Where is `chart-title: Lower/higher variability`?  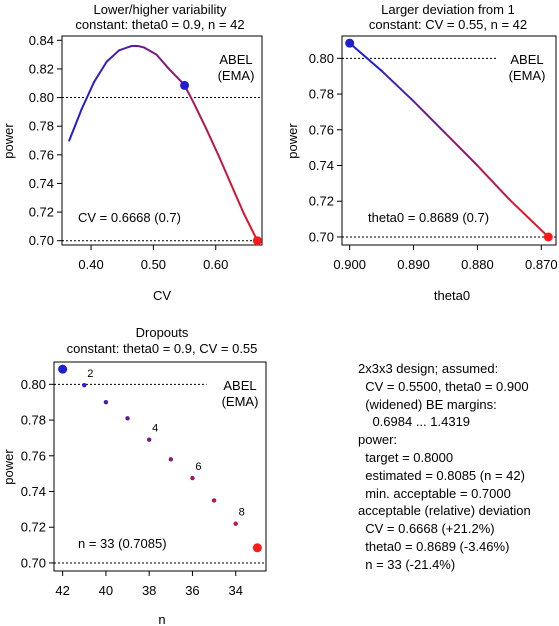
chart-title: Lower/higher variability is located at coordinates (160, 9).